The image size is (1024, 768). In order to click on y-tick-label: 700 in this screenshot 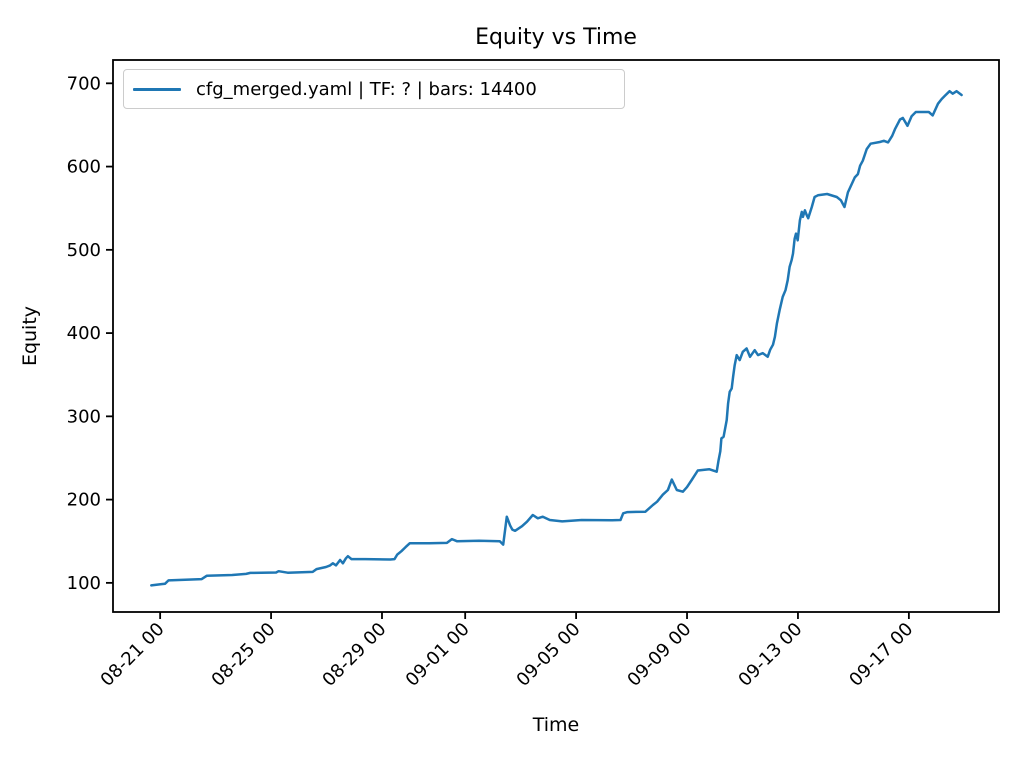, I will do `click(84, 83)`.